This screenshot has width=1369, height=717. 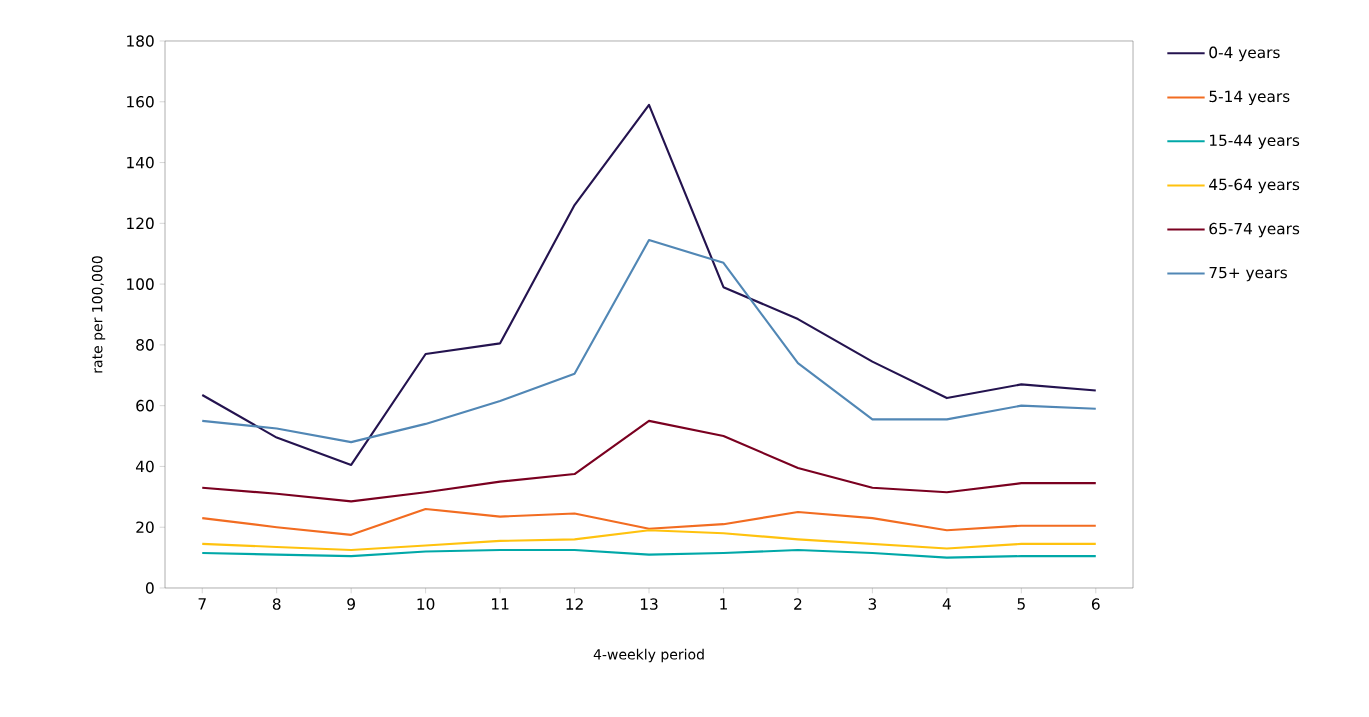 I want to click on legend-label: 15-44 years, so click(x=1255, y=142).